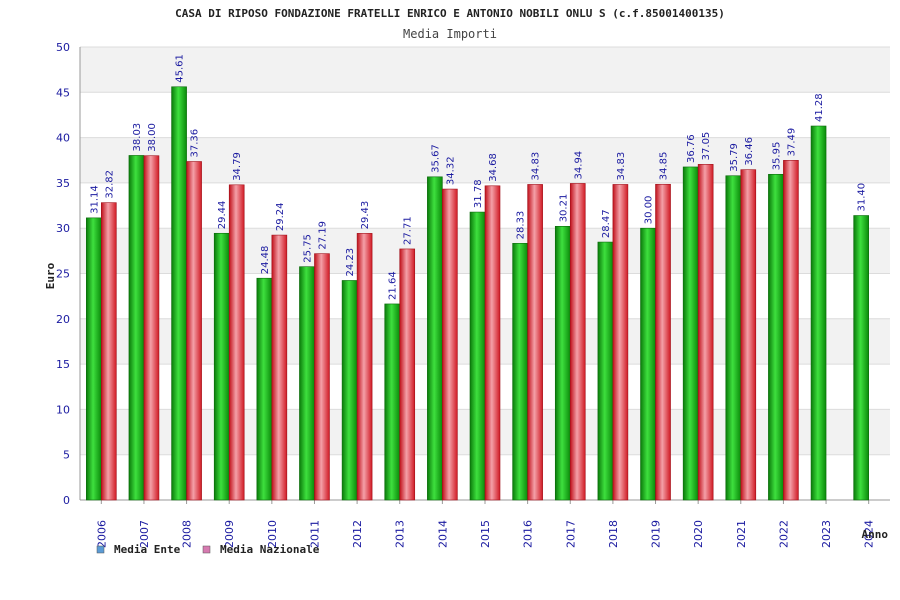 The width and height of the screenshot is (900, 600). I want to click on y-tick-label: 30, so click(63, 228).